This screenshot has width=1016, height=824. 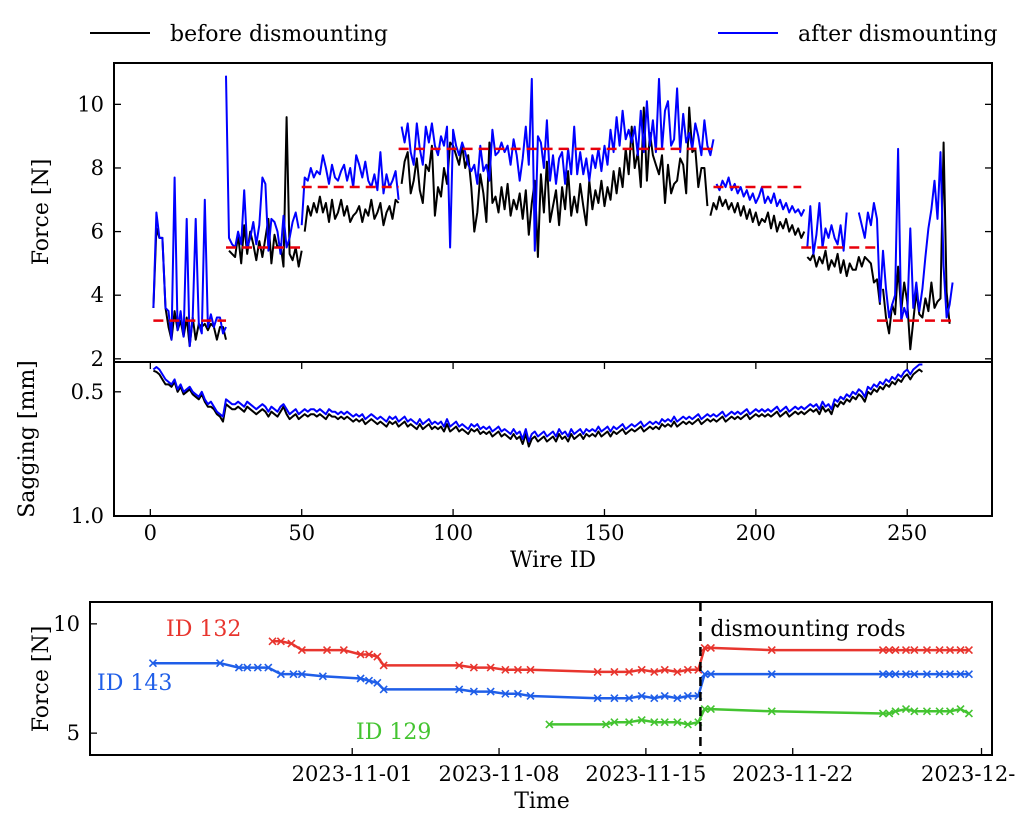 What do you see at coordinates (27, 439) in the screenshot?
I see `sagging-y-label: Sagging [mm]` at bounding box center [27, 439].